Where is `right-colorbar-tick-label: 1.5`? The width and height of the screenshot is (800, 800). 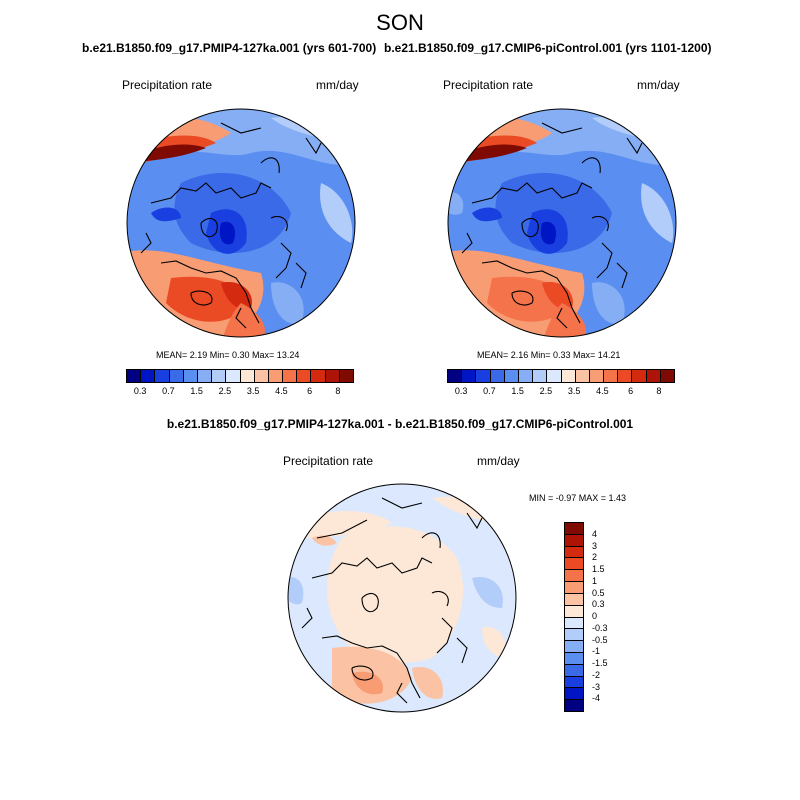
right-colorbar-tick-label: 1.5 is located at coordinates (517, 391).